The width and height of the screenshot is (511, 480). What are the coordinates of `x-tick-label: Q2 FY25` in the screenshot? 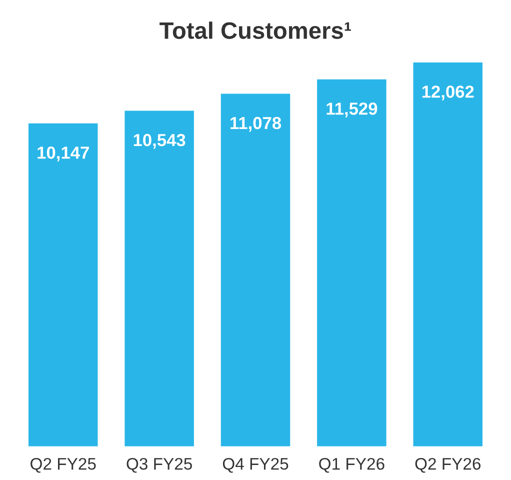 It's located at (63, 465).